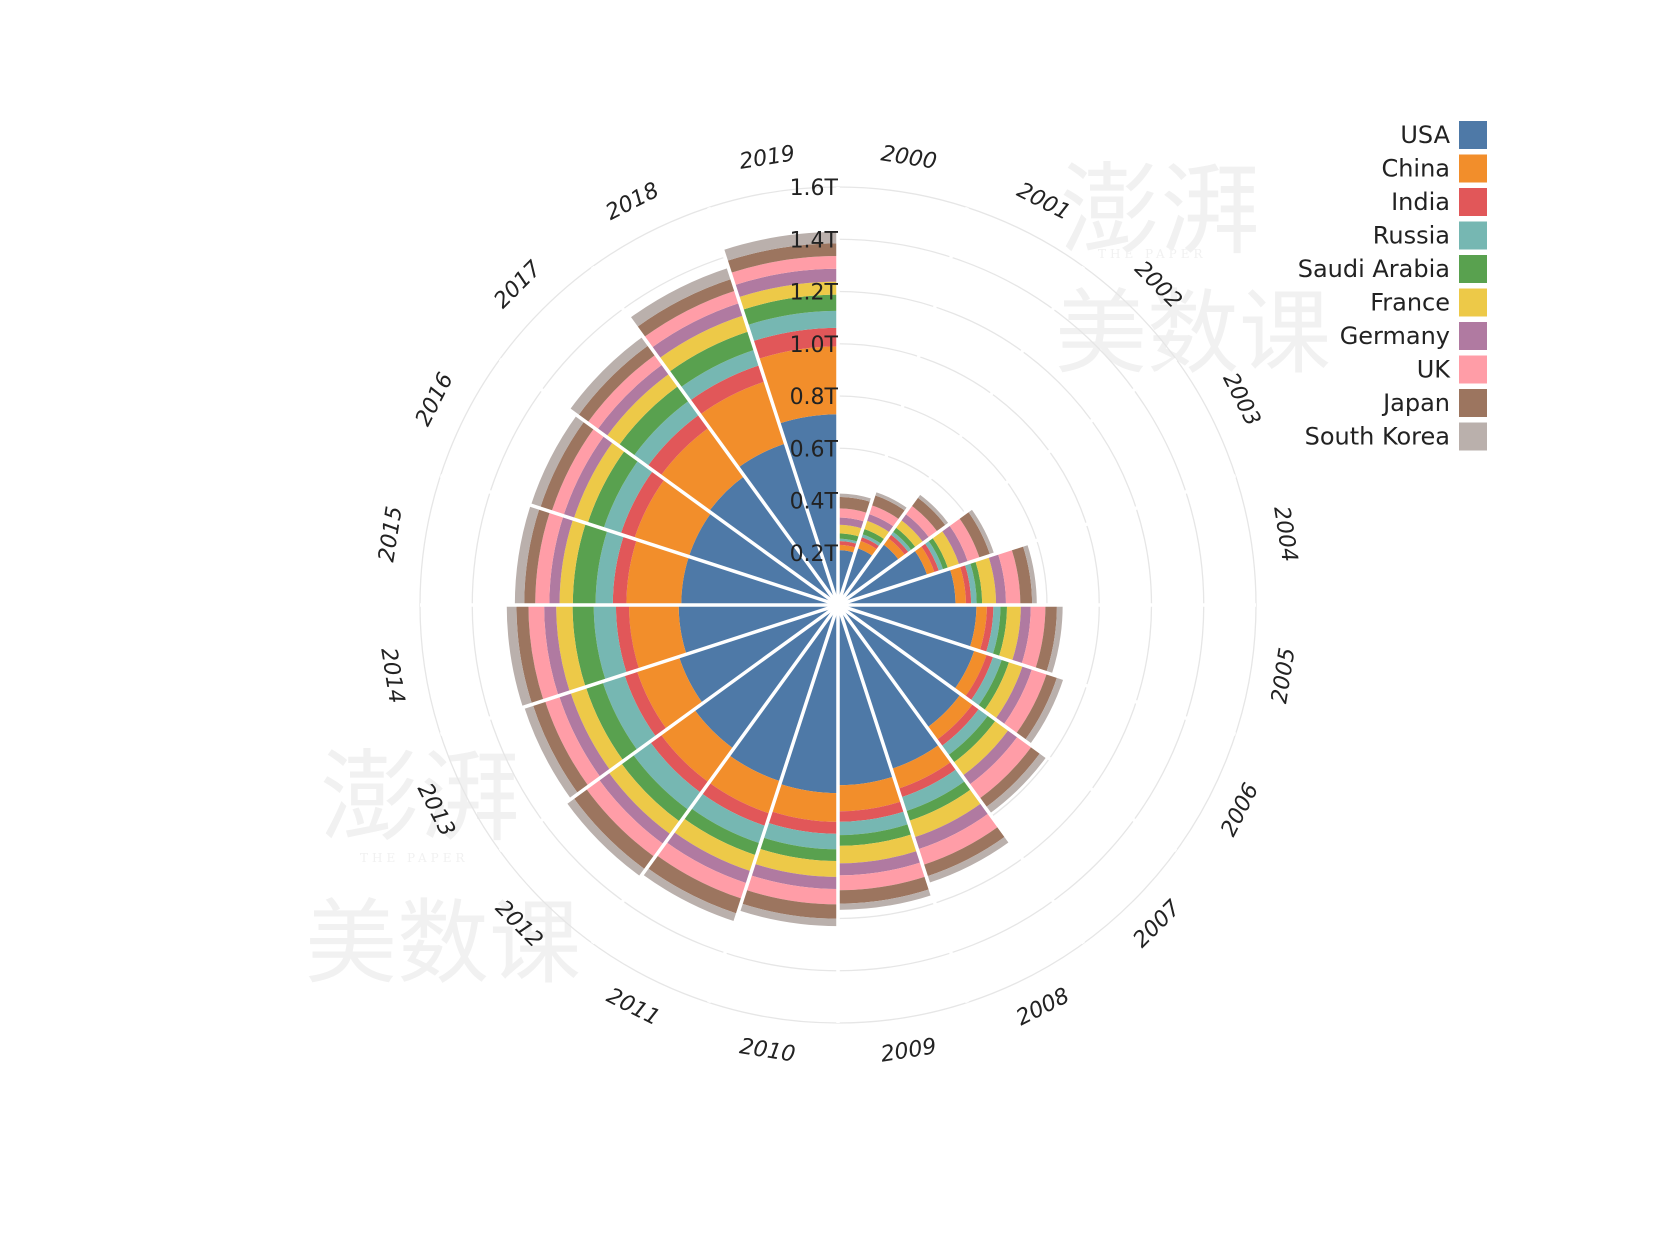  Describe the element at coordinates (814, 345) in the screenshot. I see `y-tick-label: 1.0T` at that location.